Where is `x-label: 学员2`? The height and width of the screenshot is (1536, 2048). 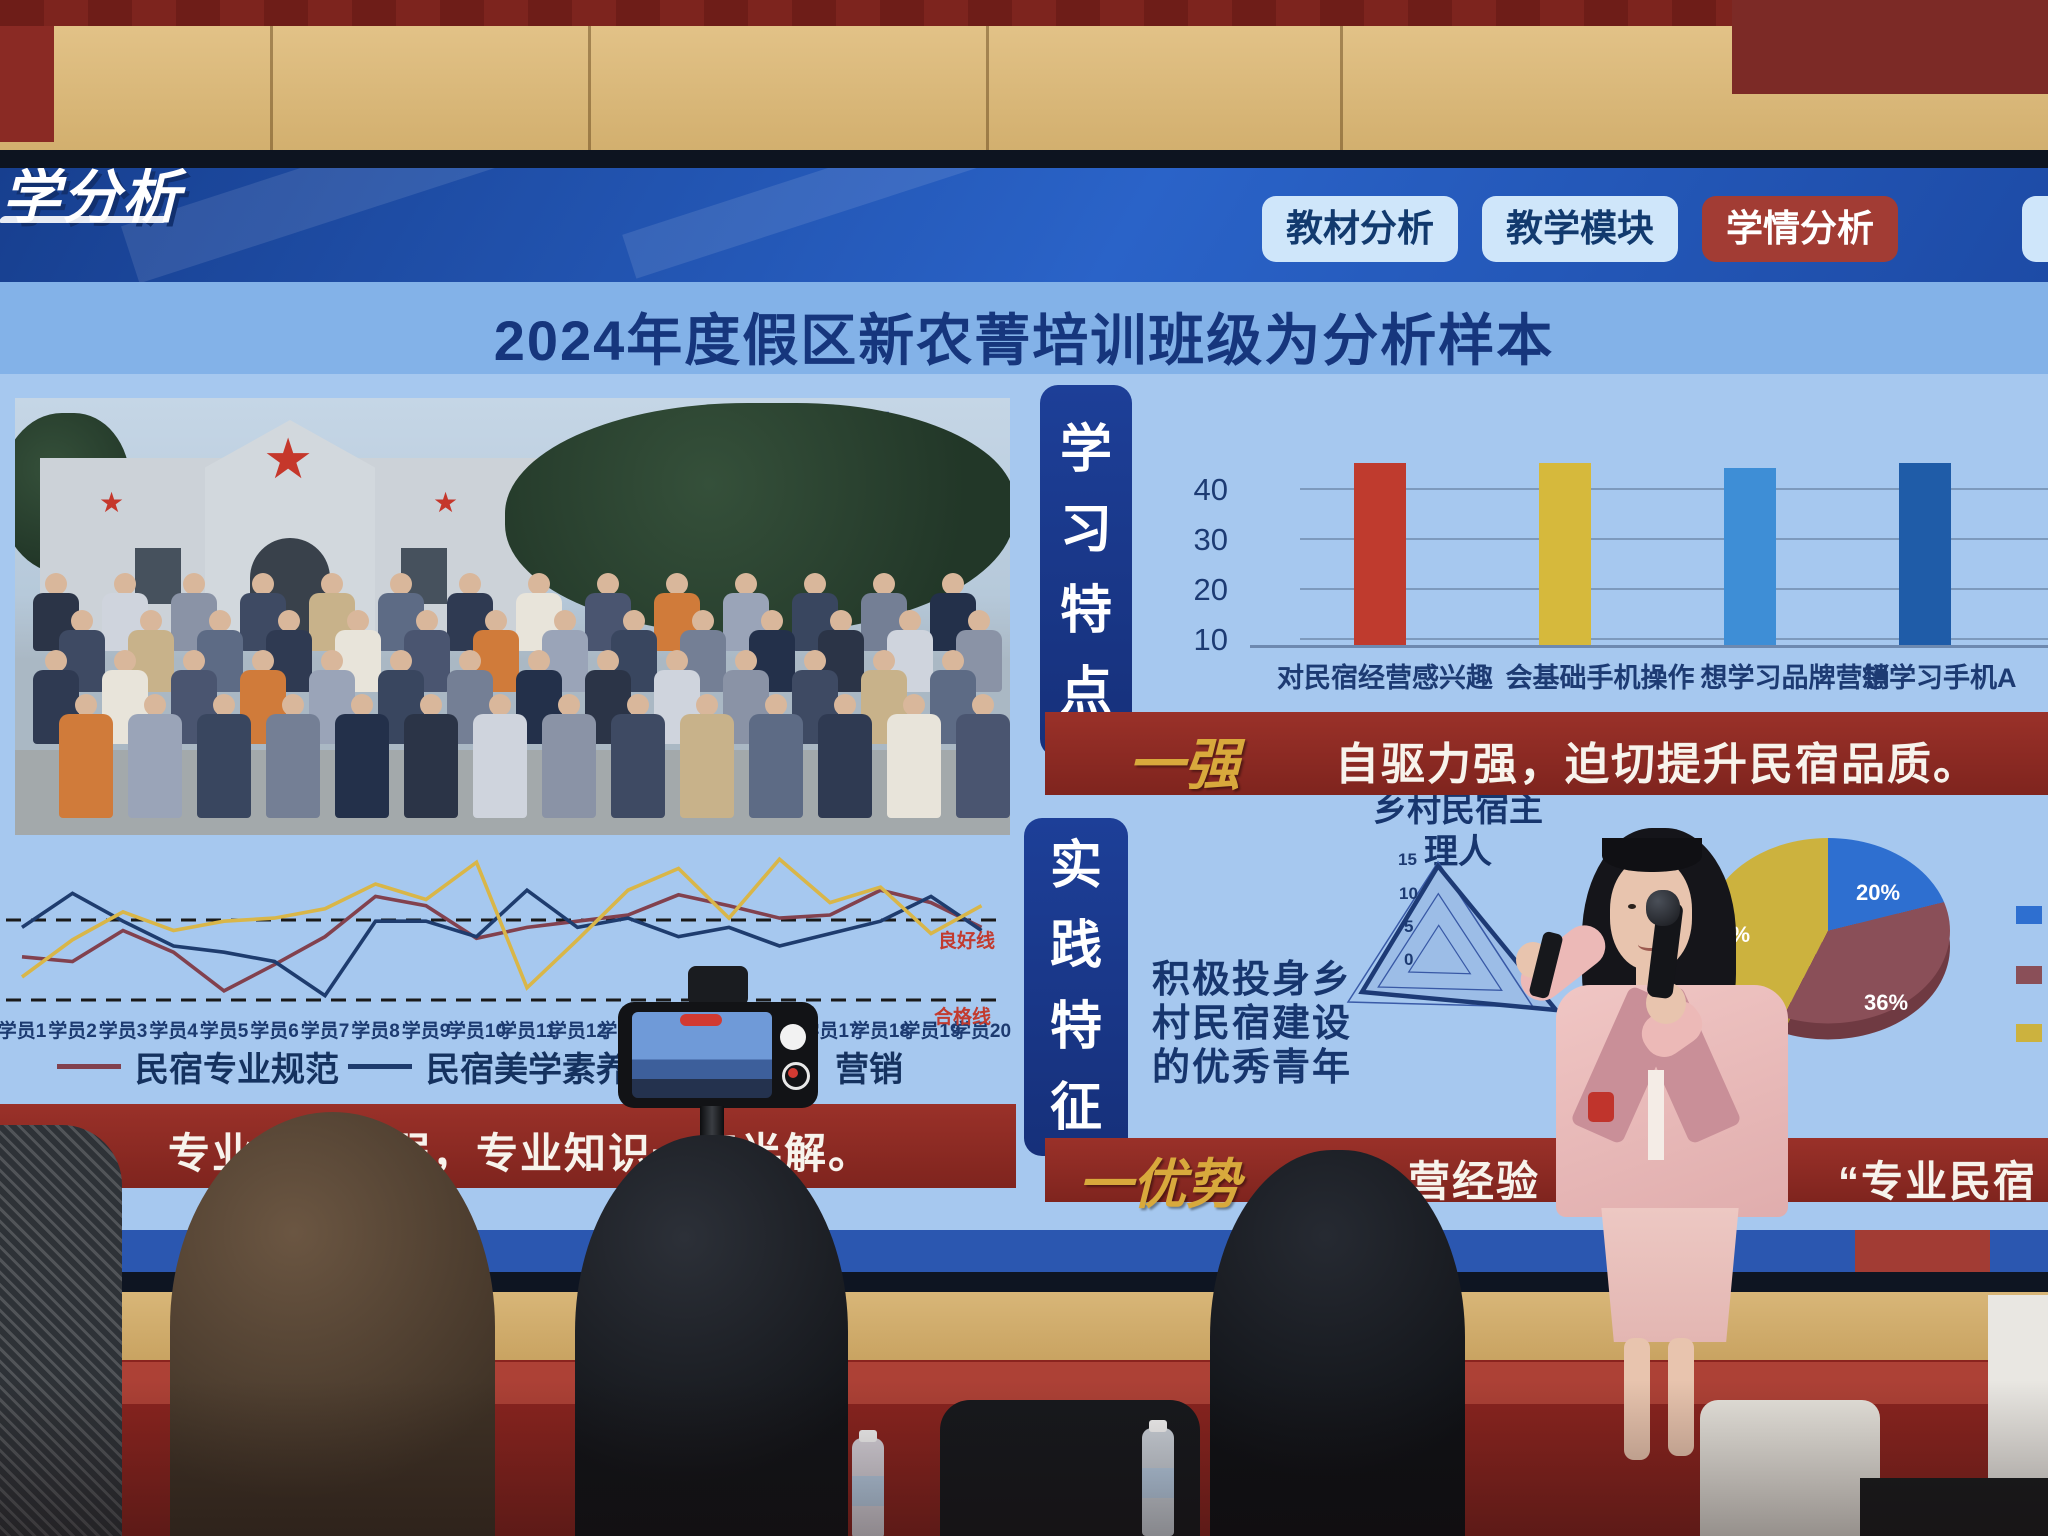
x-label: 学员2 is located at coordinates (72, 1031).